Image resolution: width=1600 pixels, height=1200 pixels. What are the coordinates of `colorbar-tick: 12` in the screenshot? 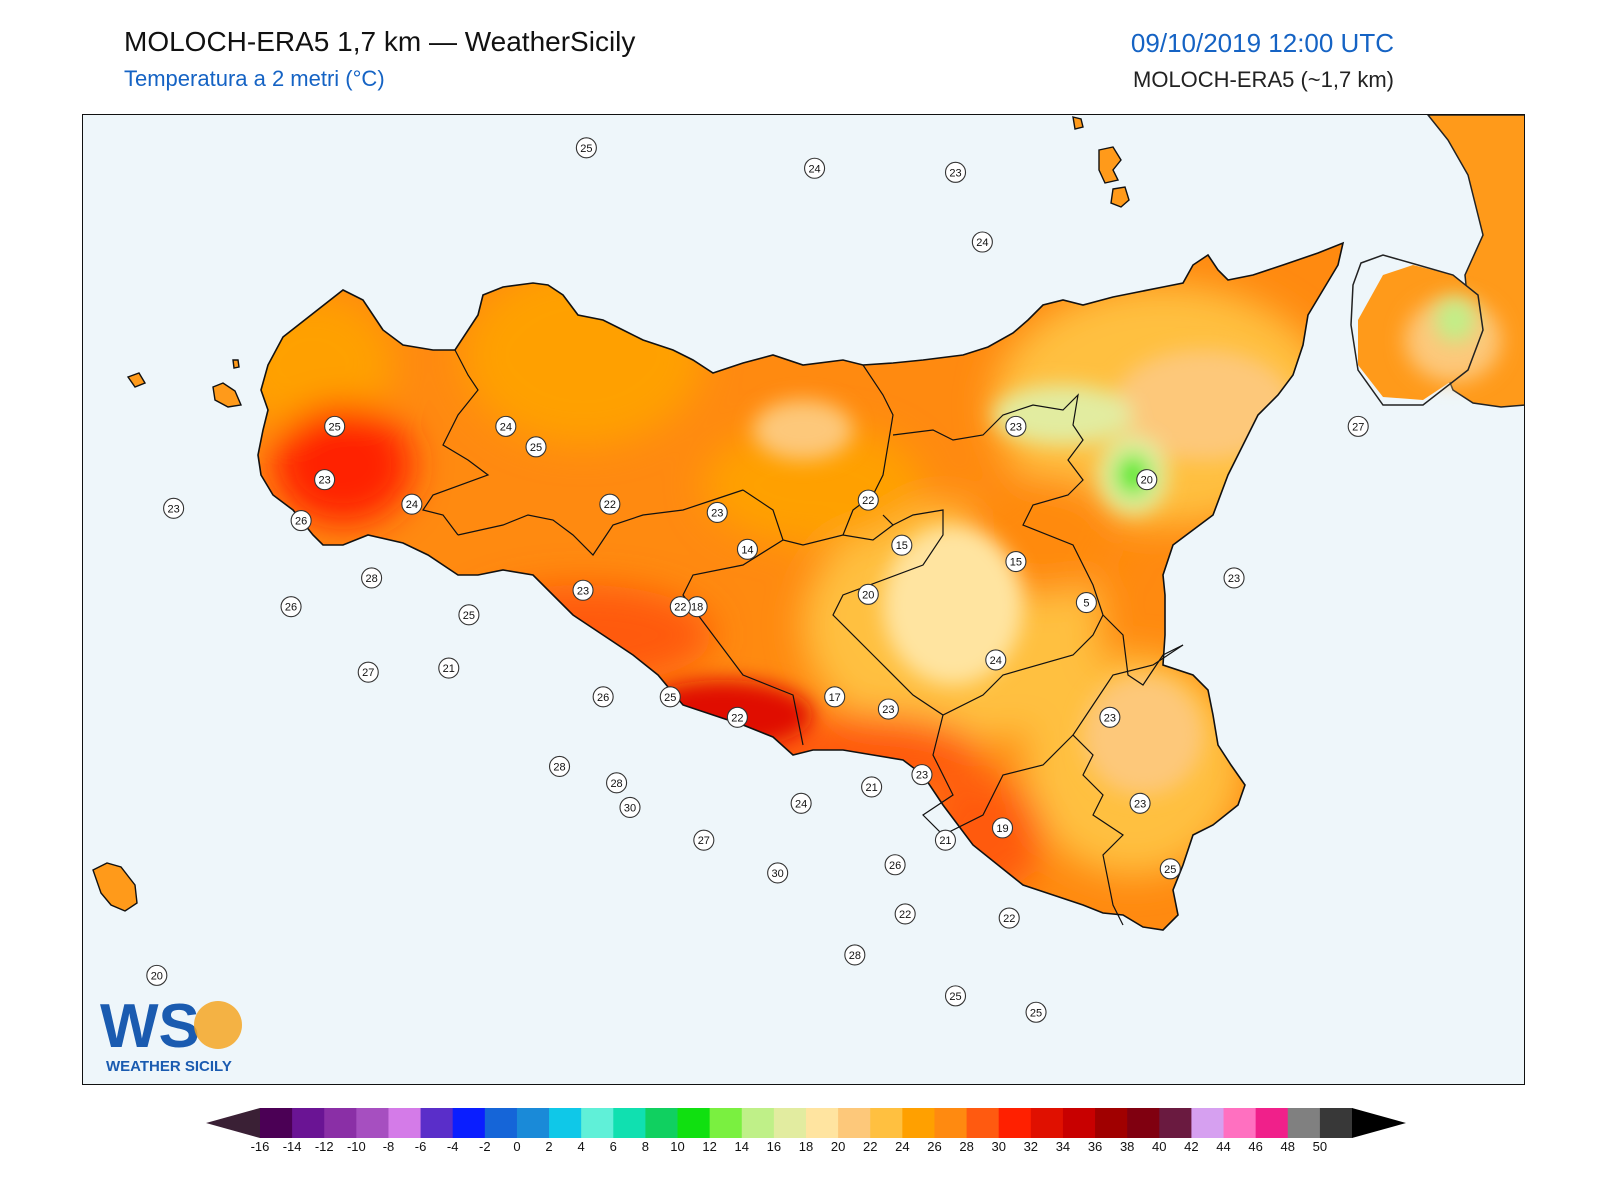 It's located at (709, 1146).